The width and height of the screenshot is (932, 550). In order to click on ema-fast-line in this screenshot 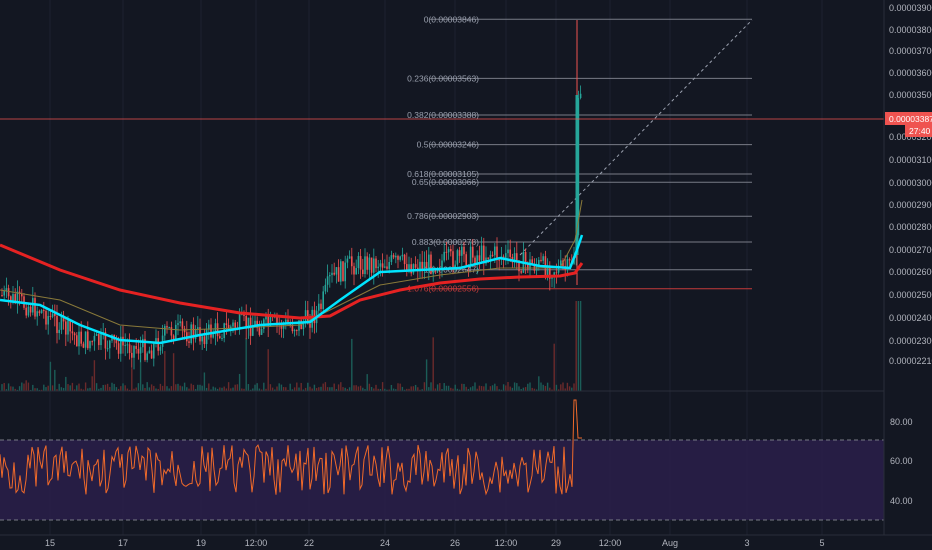, I will do `click(292, 289)`.